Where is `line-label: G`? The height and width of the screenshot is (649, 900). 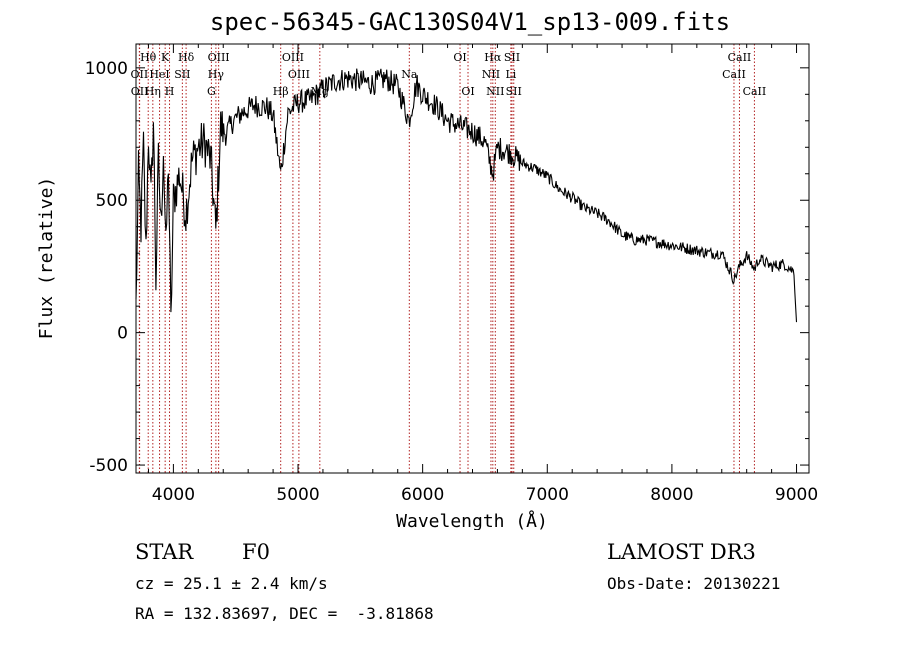
line-label: G is located at coordinates (211, 91).